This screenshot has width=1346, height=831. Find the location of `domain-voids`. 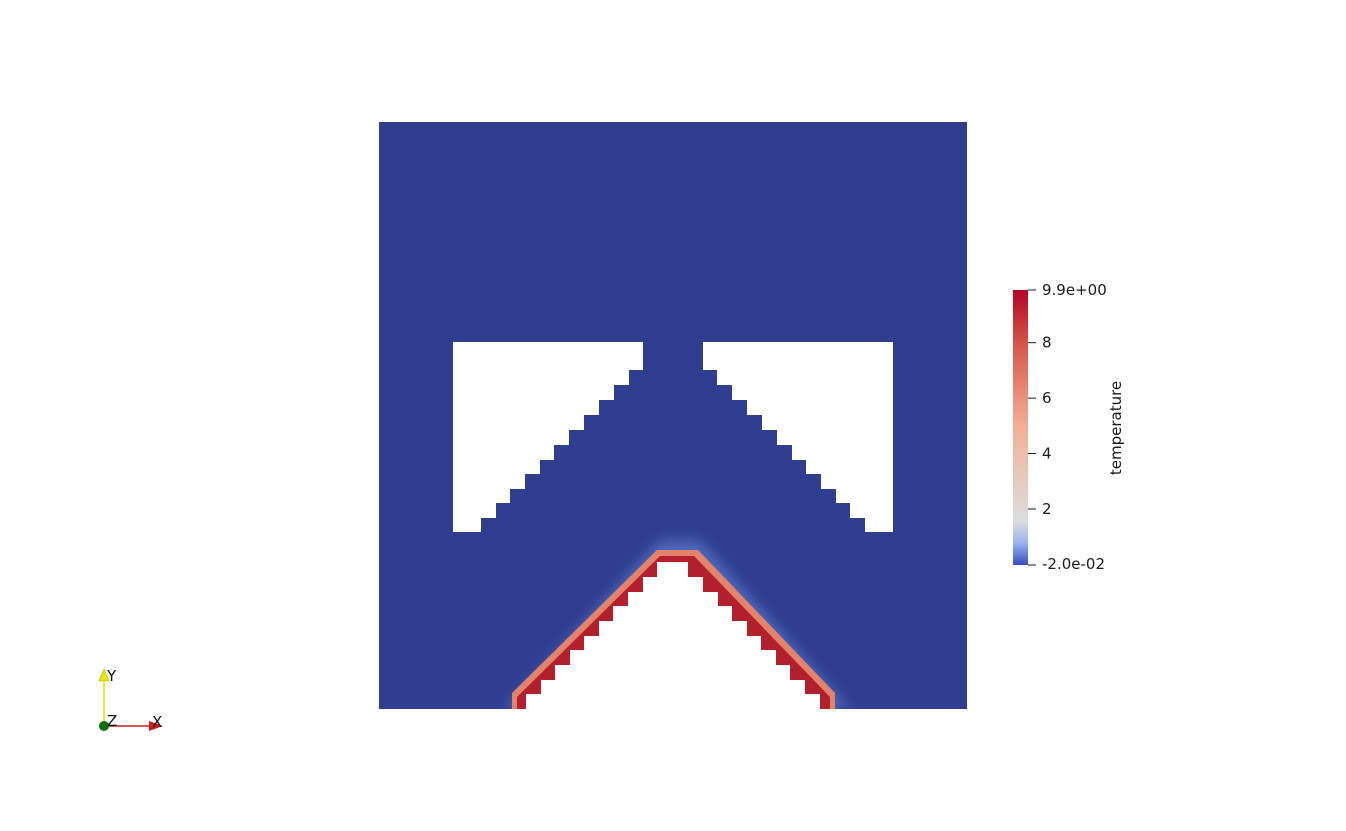

domain-voids is located at coordinates (673, 525).